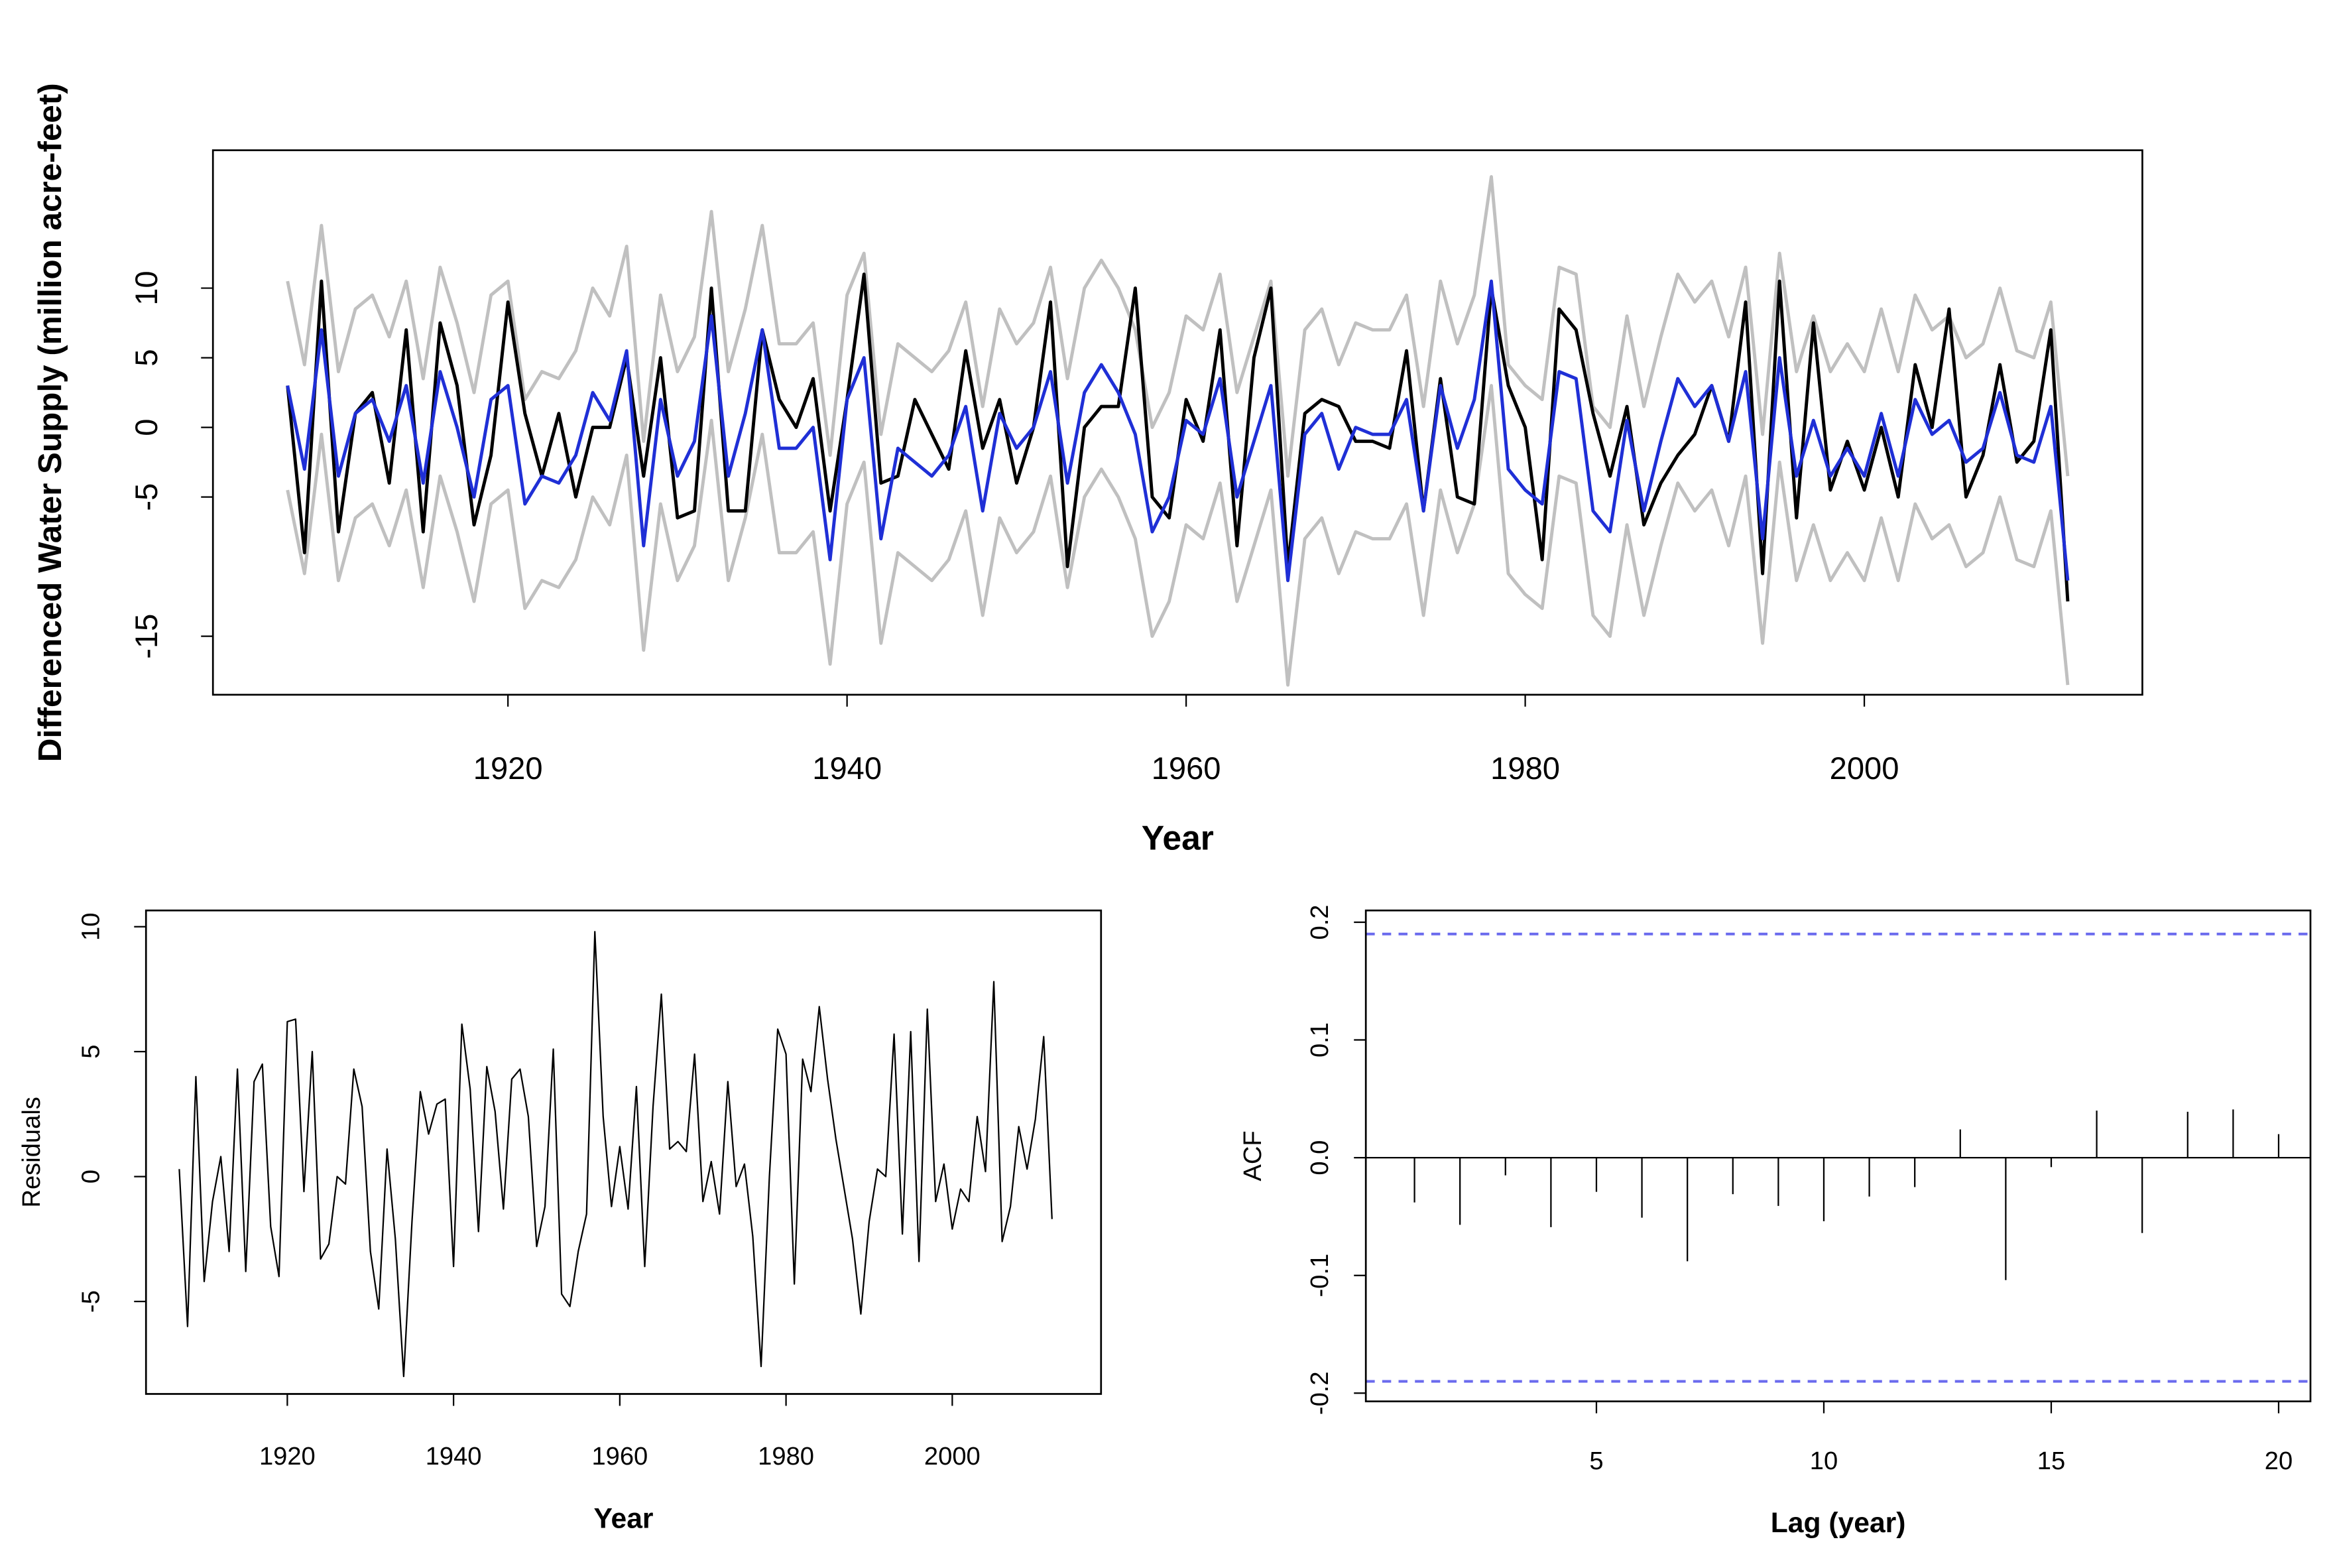 Image resolution: width=2333 pixels, height=1568 pixels. What do you see at coordinates (1319, 1039) in the screenshot?
I see `y-tick-label: 0.1` at bounding box center [1319, 1039].